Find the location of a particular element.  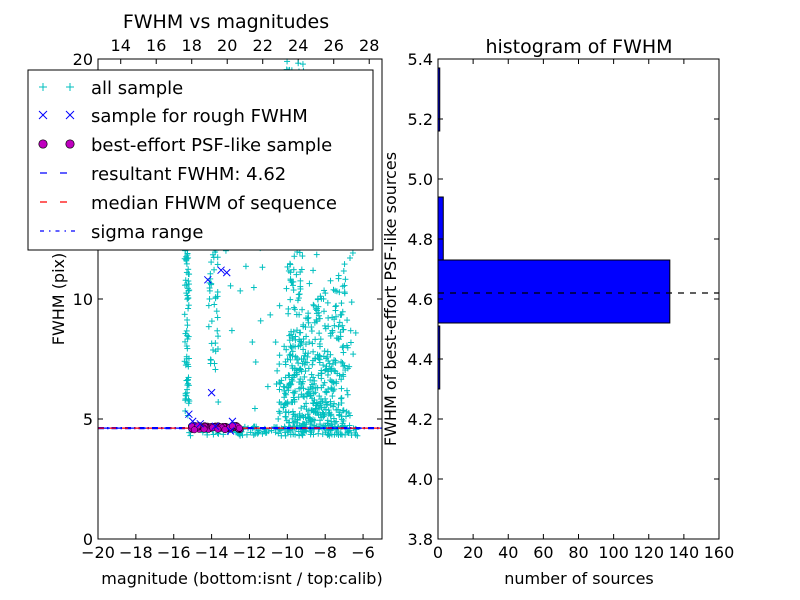

left-y-tick-label: 10 is located at coordinates (83, 299).